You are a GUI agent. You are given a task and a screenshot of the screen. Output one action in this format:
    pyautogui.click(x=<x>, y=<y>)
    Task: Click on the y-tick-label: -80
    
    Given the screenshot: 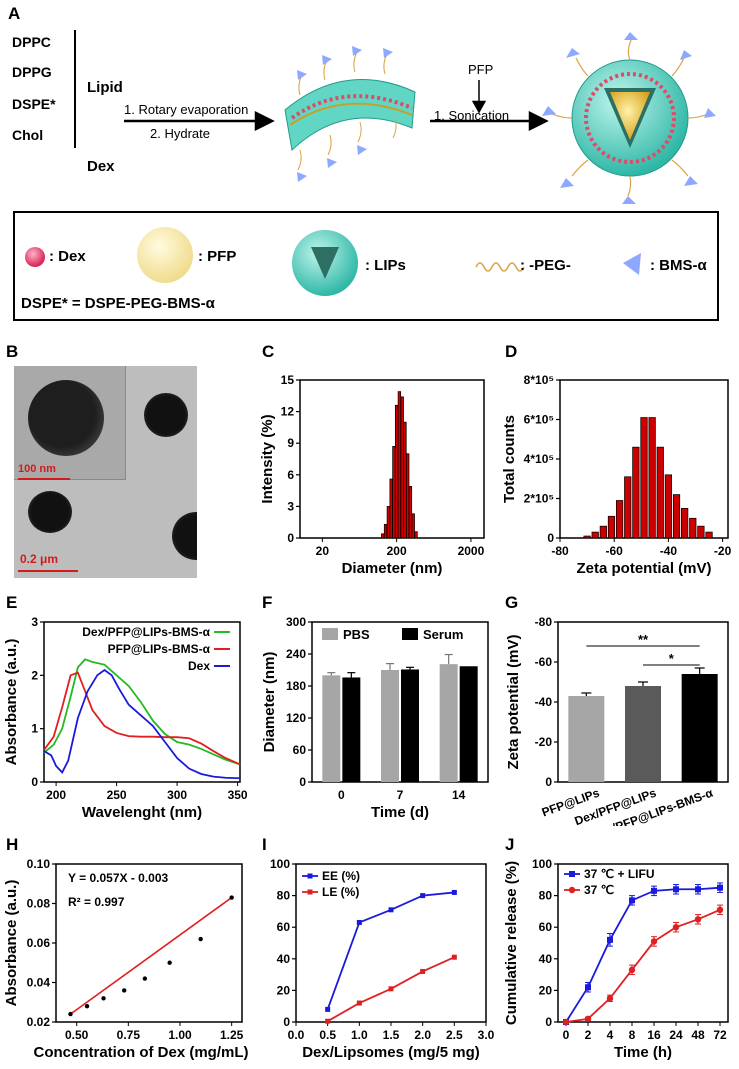 What is the action you would take?
    pyautogui.click(x=544, y=622)
    